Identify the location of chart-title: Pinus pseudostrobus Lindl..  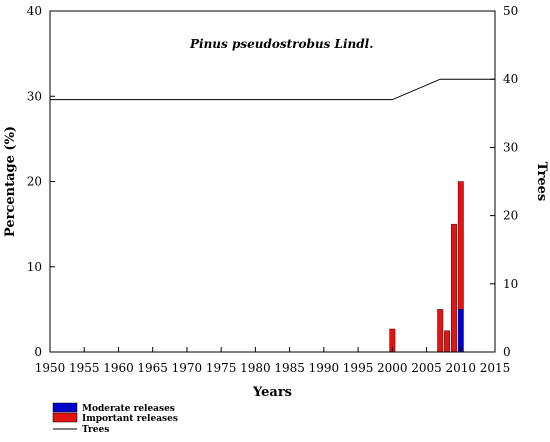
(281, 44).